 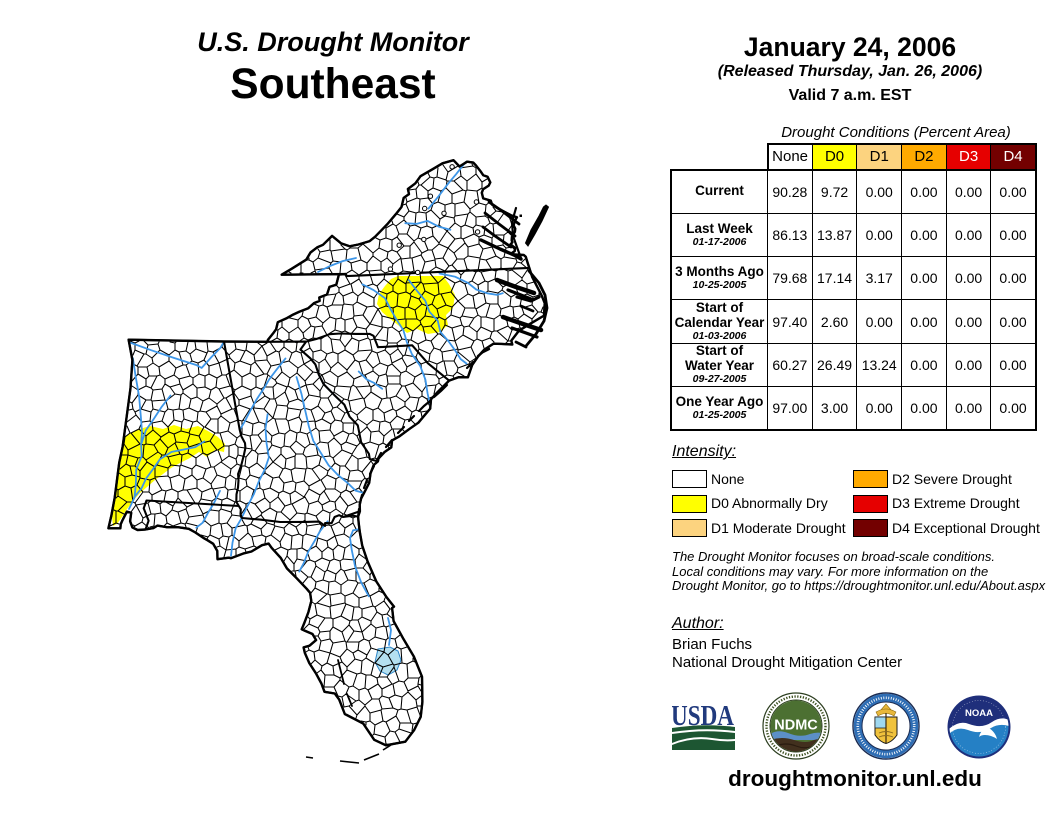 What do you see at coordinates (796, 726) in the screenshot?
I see `svg-text: NDMC` at bounding box center [796, 726].